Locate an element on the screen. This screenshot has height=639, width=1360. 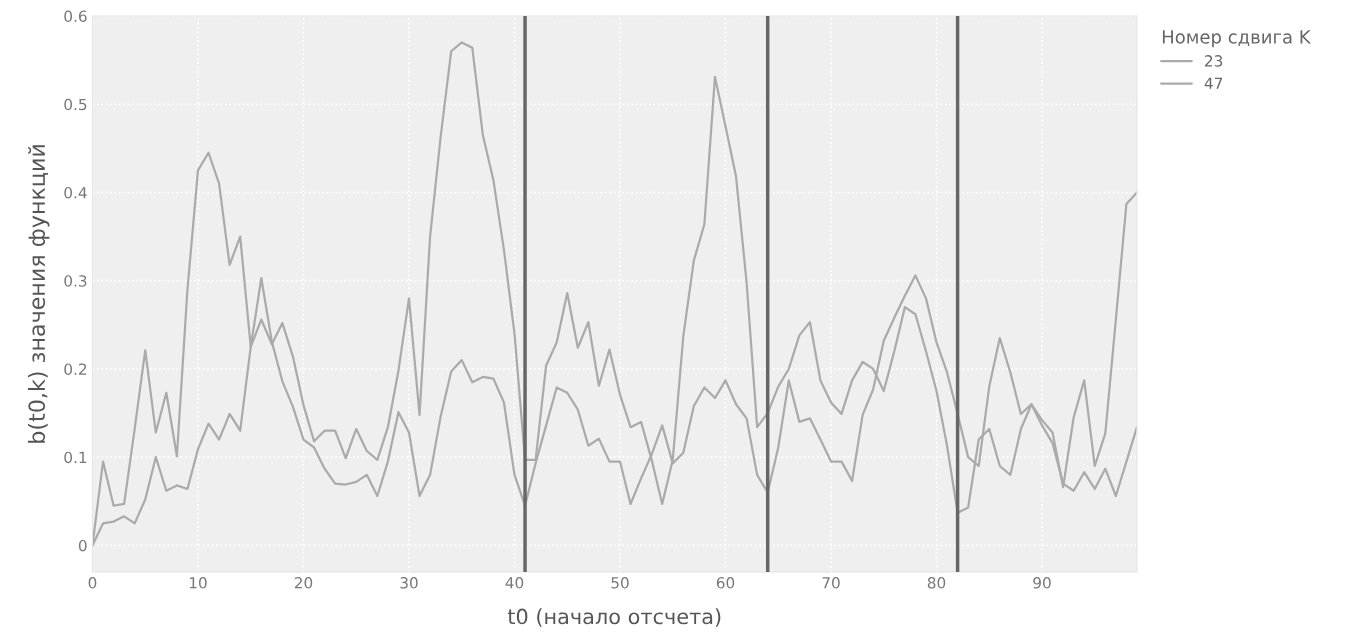
y-tick-label: 0.6 is located at coordinates (75, 16).